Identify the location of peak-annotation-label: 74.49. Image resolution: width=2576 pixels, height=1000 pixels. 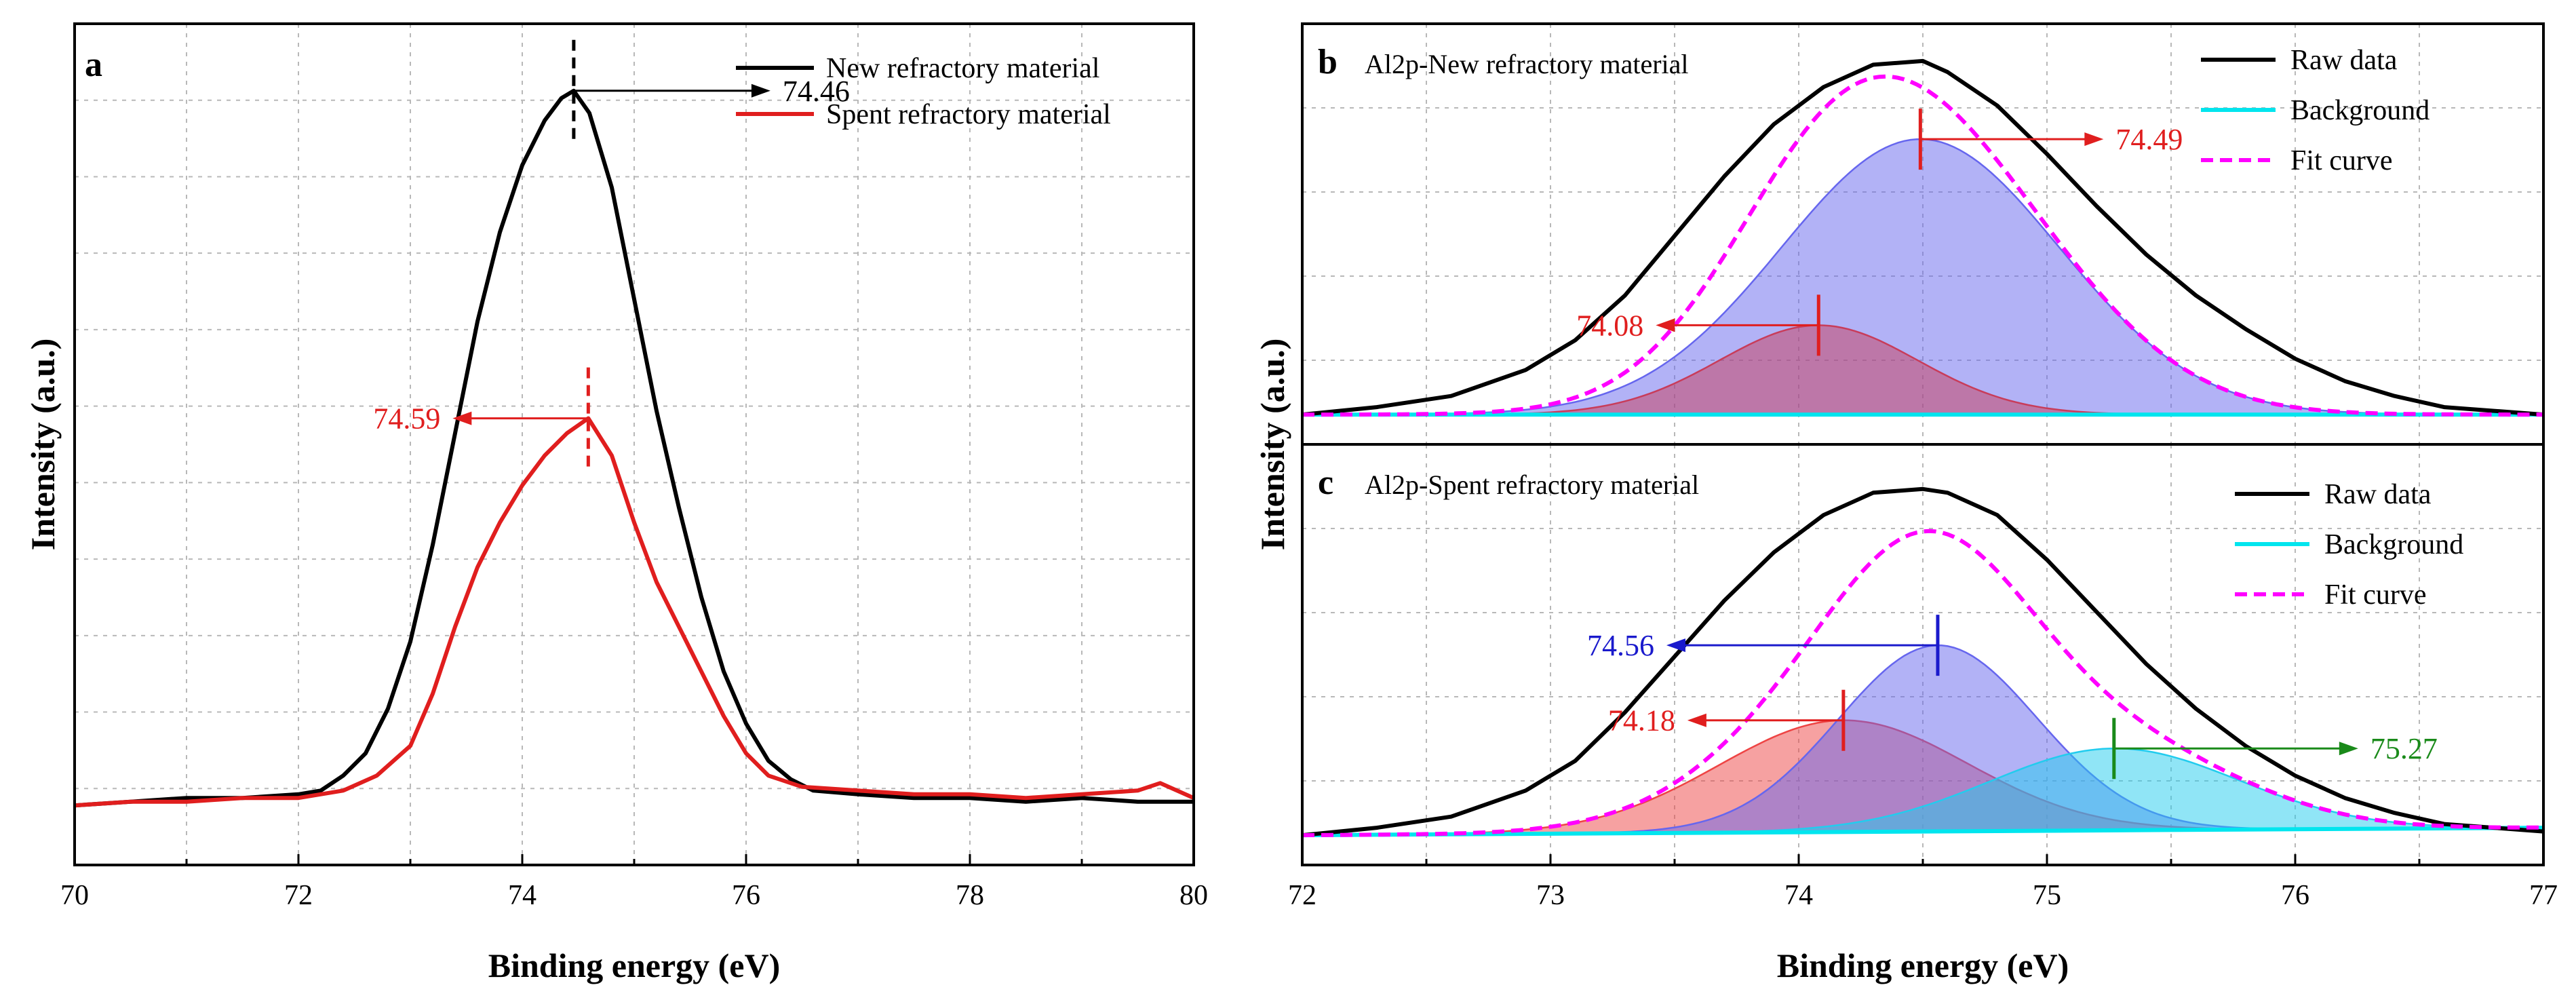
(2149, 139).